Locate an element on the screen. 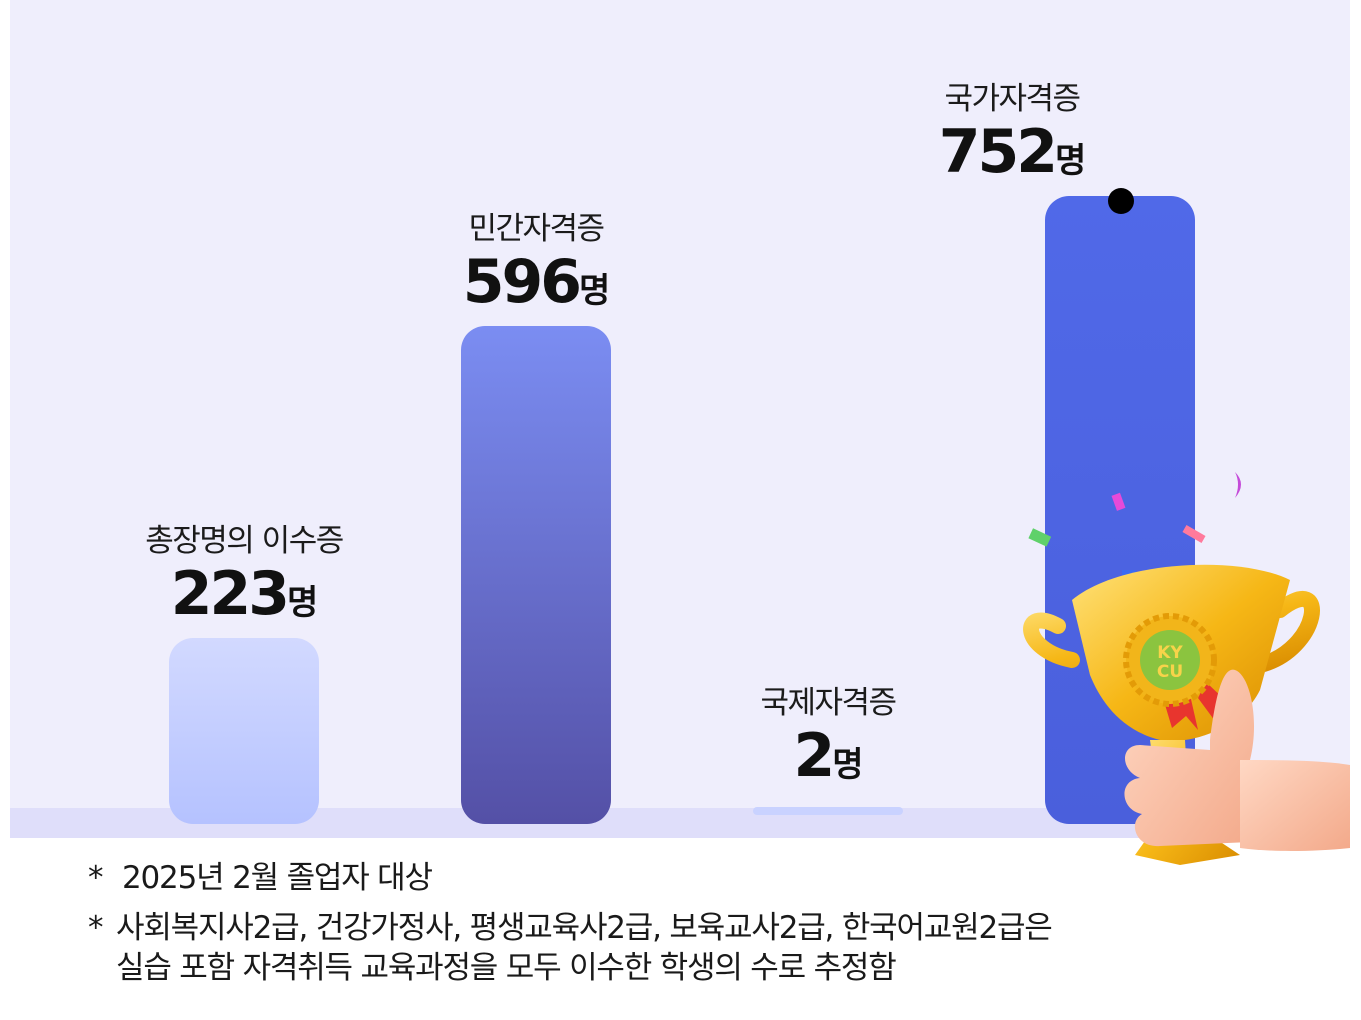 The height and width of the screenshot is (1020, 1361). hand-icon is located at coordinates (1237, 760).